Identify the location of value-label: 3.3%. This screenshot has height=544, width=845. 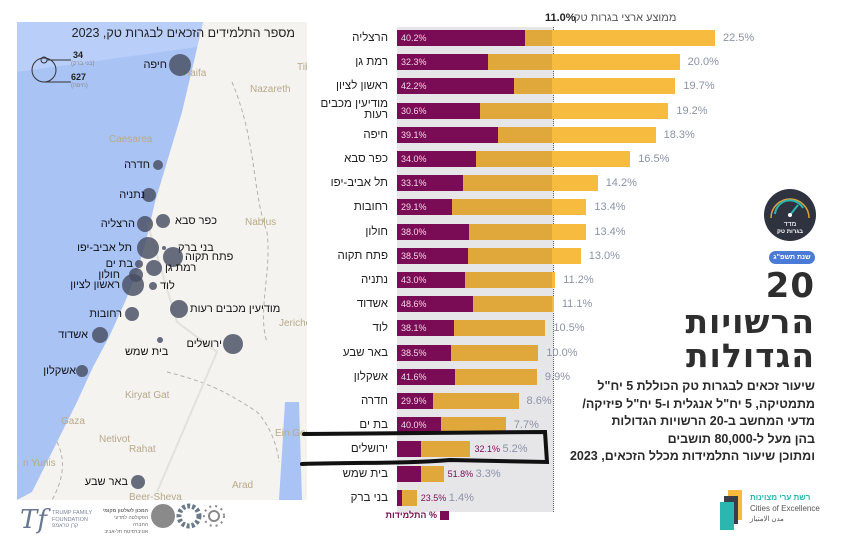
(488, 473).